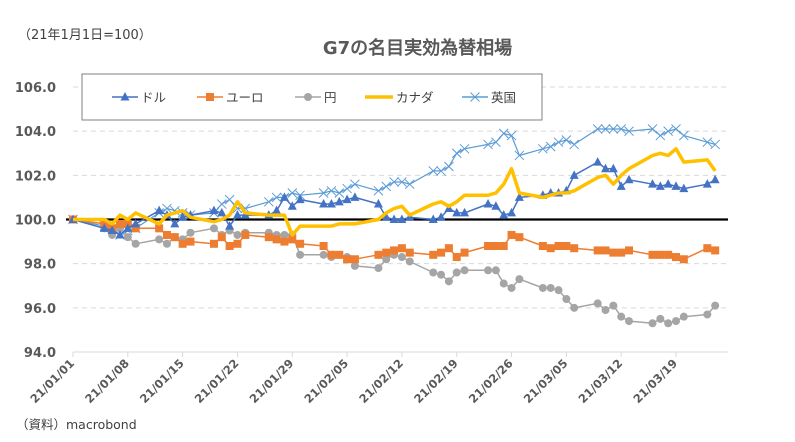 Image resolution: width=795 pixels, height=442 pixels. What do you see at coordinates (35, 132) in the screenshot?
I see `y-tick-label: 104.0` at bounding box center [35, 132].